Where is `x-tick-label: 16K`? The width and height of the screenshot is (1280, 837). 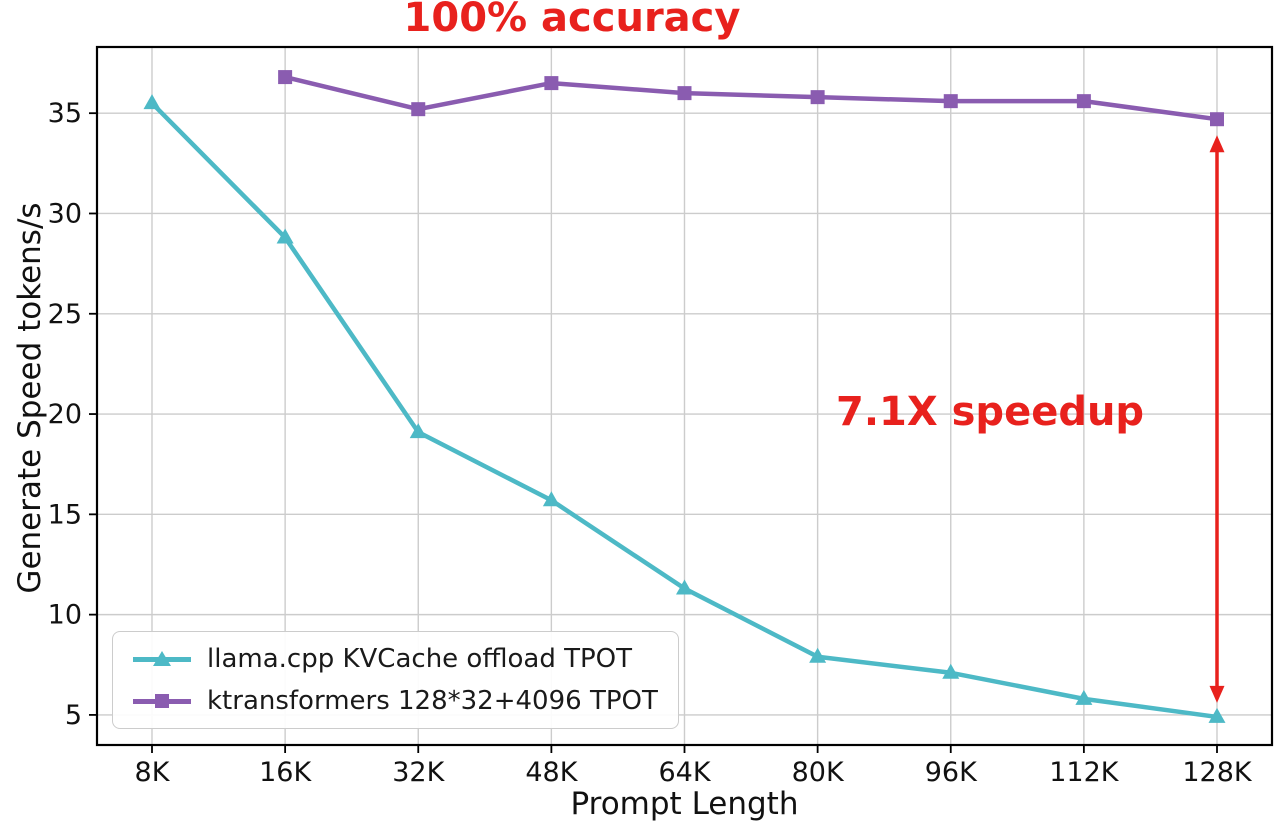
x-tick-label: 16K is located at coordinates (285, 772).